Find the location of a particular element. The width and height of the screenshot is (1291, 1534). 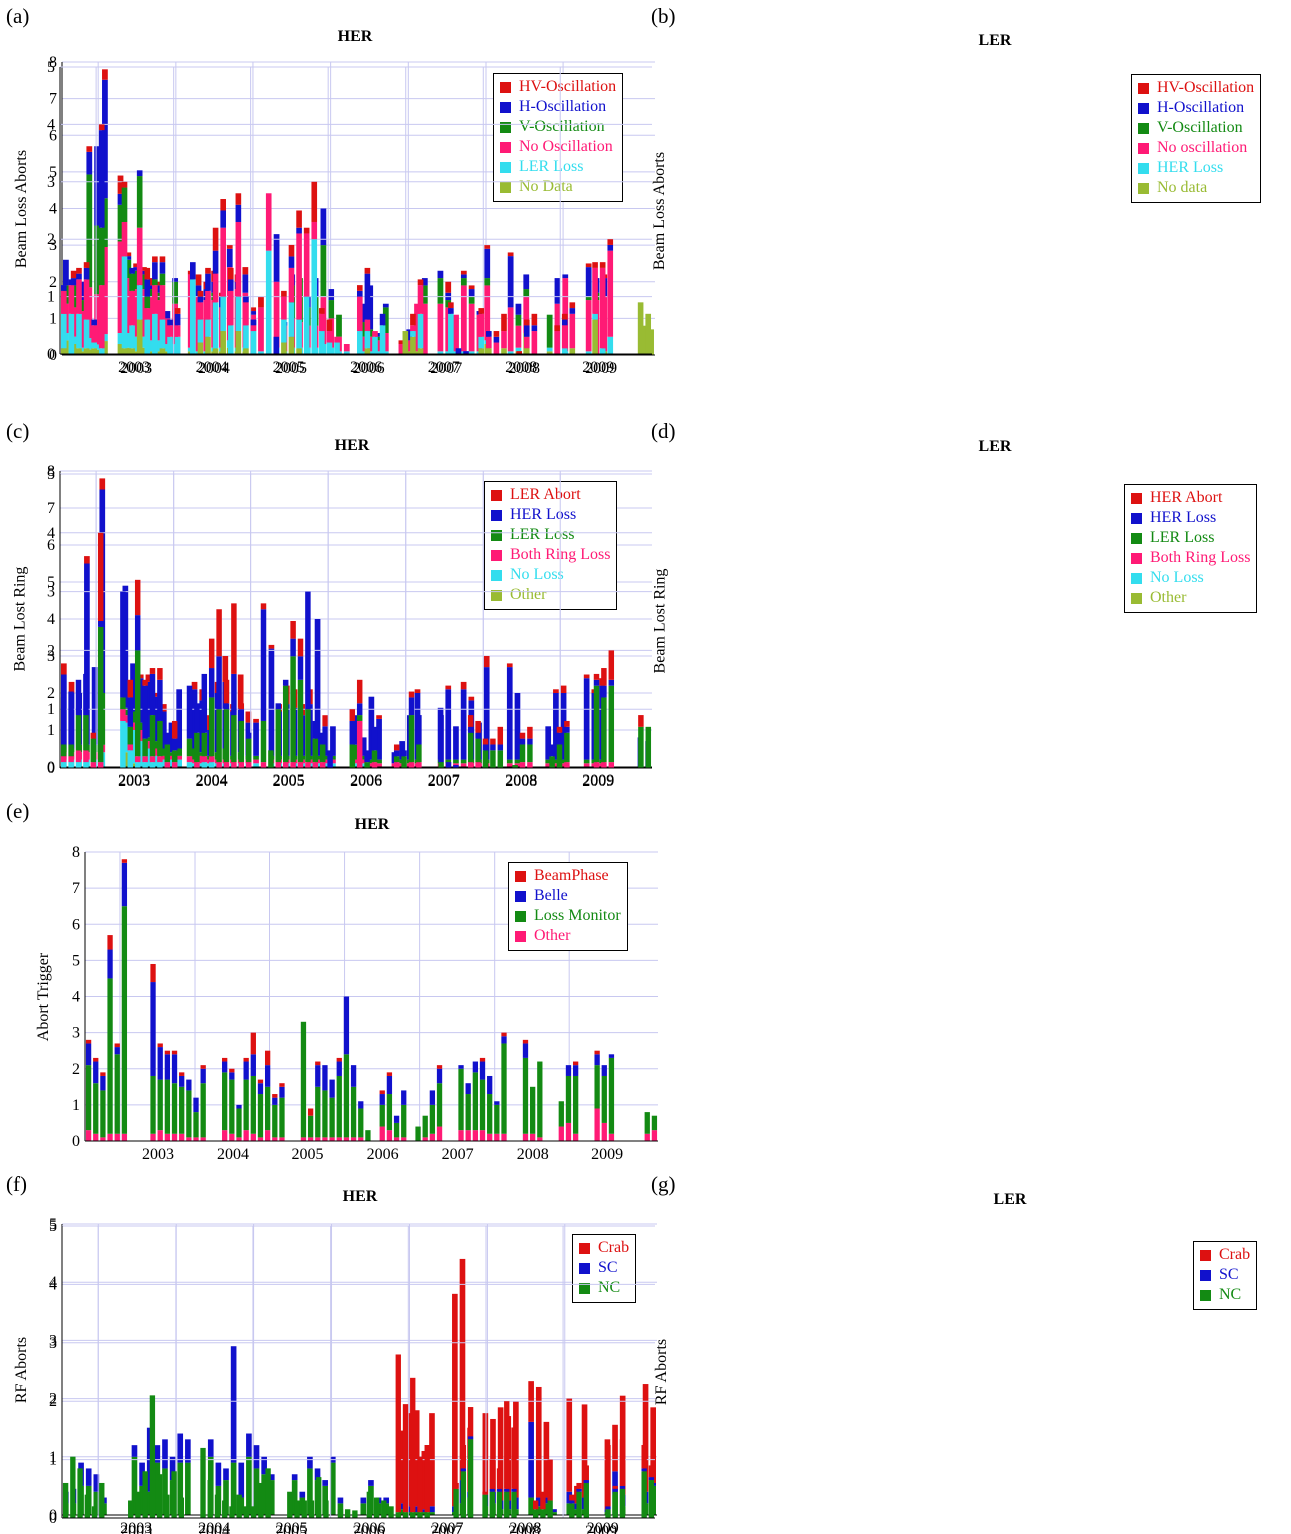

legend-label: Other is located at coordinates (552, 935).